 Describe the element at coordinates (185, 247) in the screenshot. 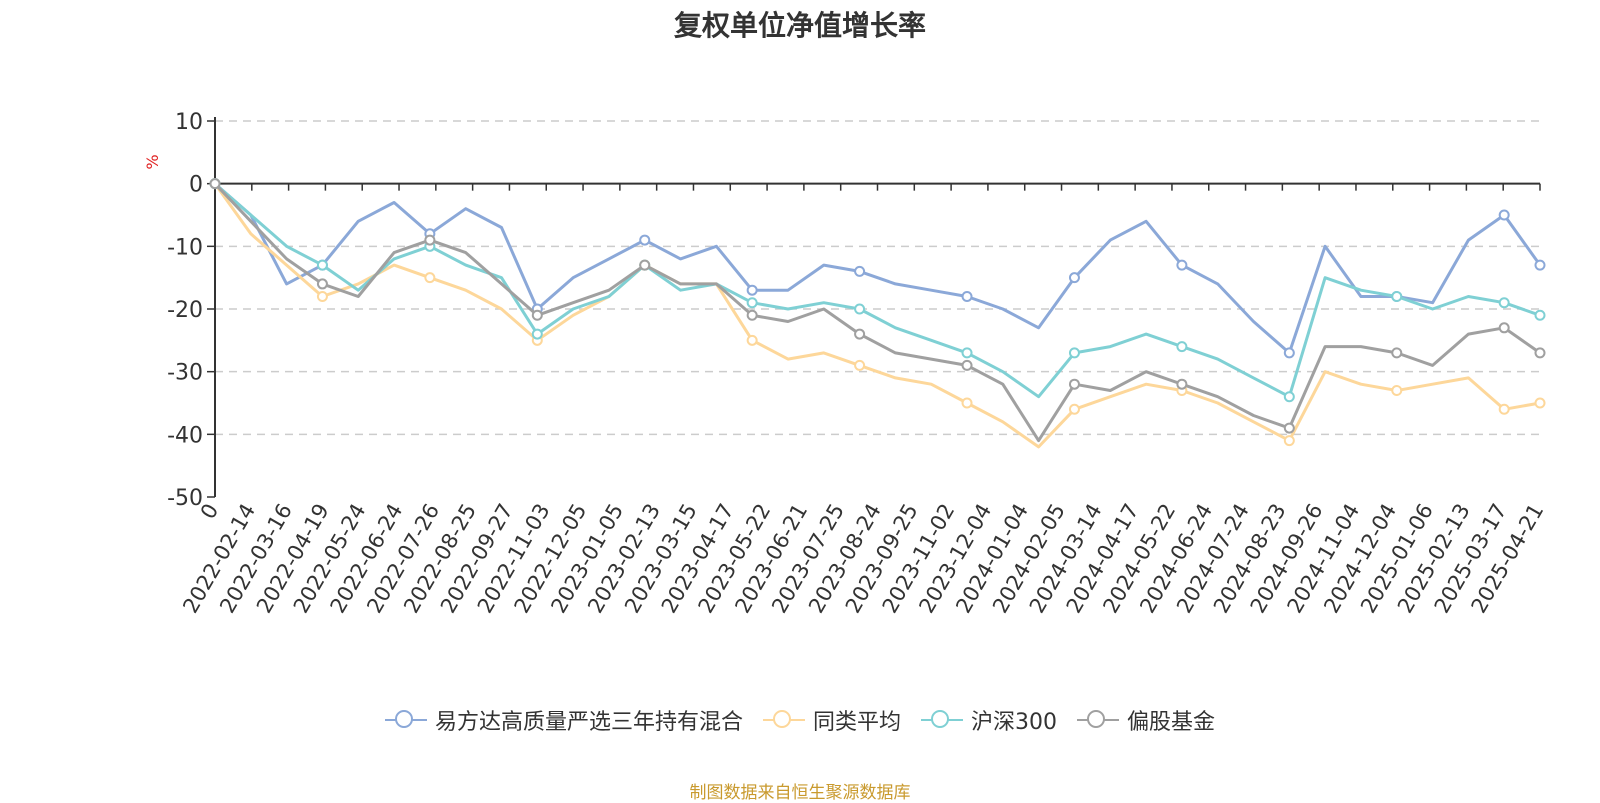

I see `y-tick-label: -10` at that location.